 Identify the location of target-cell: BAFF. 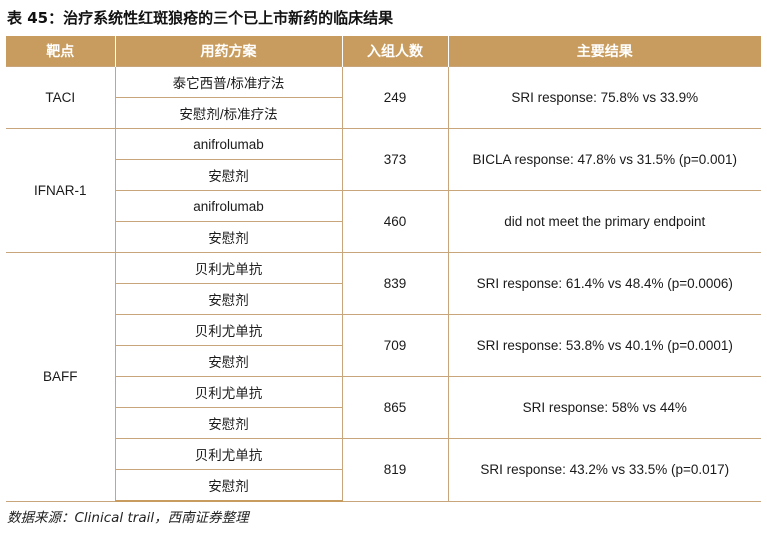
(61, 377).